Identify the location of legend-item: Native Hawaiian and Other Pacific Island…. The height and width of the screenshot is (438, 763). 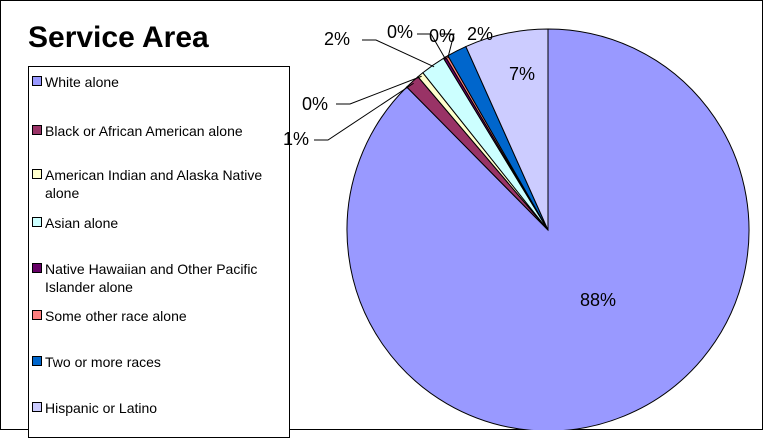
(157, 278).